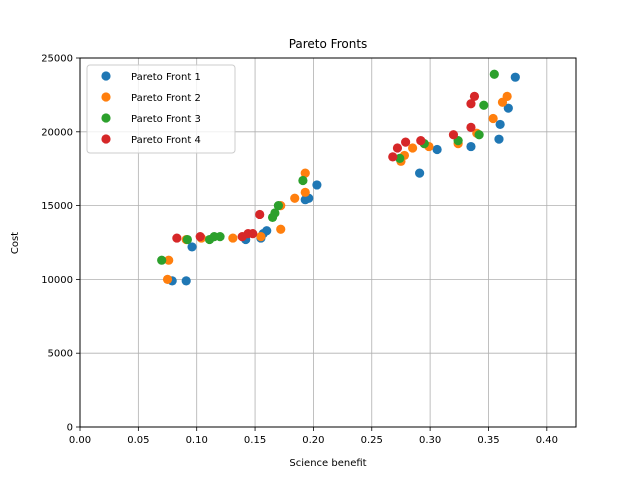 Image resolution: width=640 pixels, height=480 pixels. I want to click on x-axis-title: Science benefit, so click(327, 463).